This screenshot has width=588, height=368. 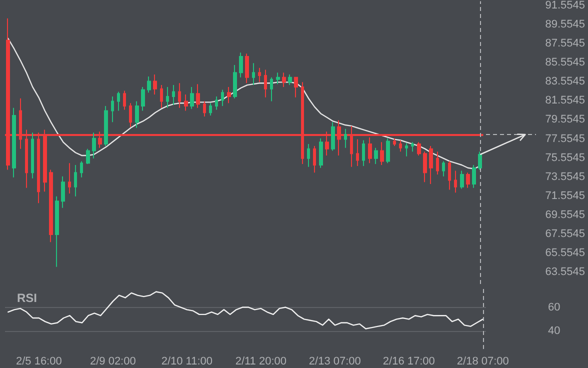 I want to click on y-tick-label: 71.5545, so click(x=565, y=196).